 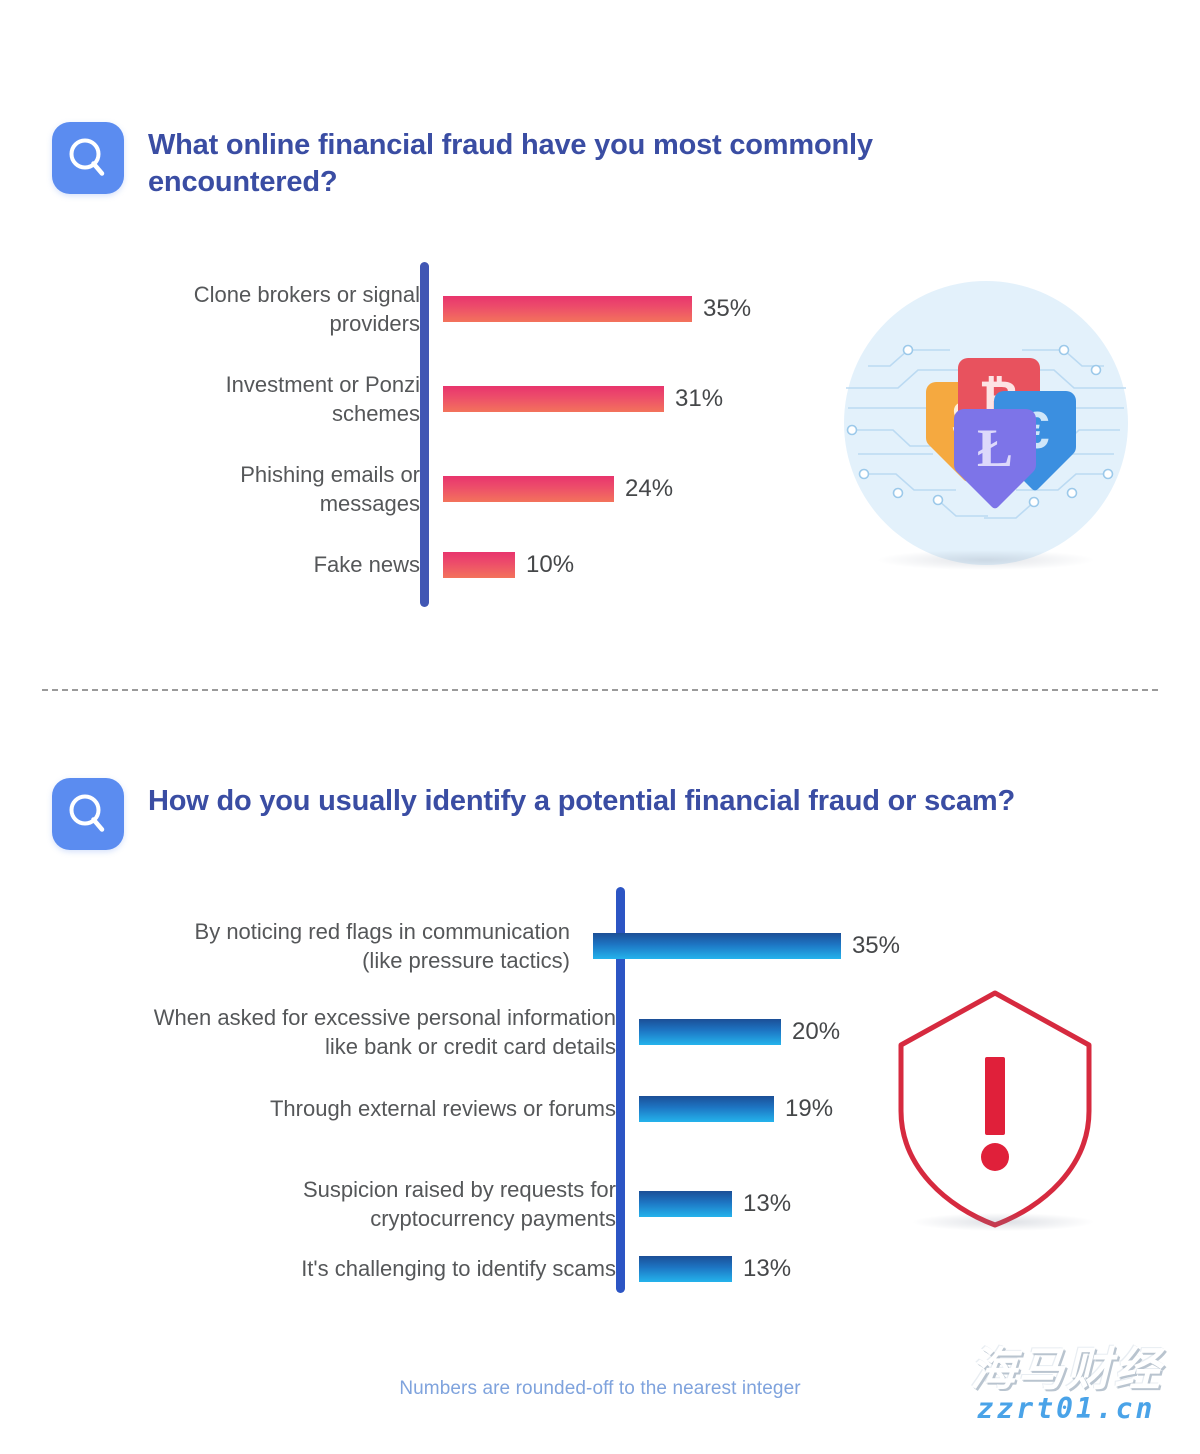 I want to click on watermark-brand: 海马财经, so click(x=1066, y=1369).